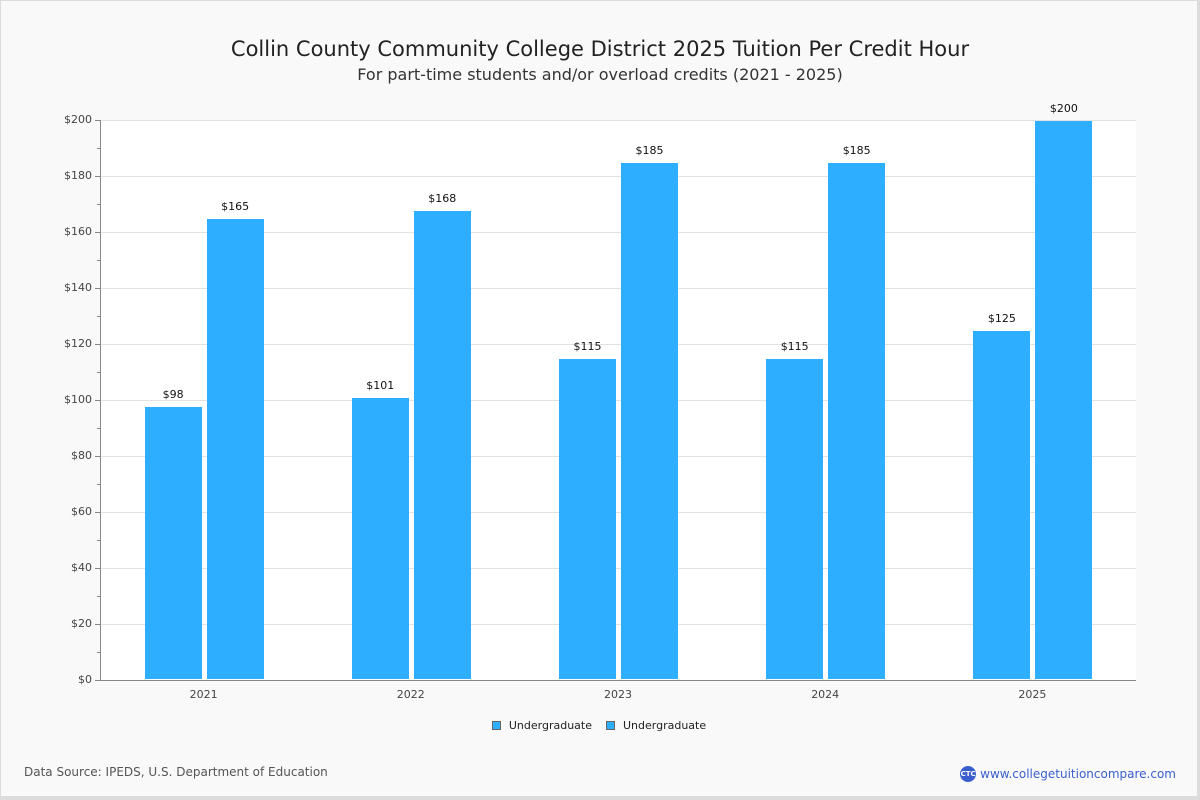 The height and width of the screenshot is (800, 1200). I want to click on x-axis, so click(618, 680).